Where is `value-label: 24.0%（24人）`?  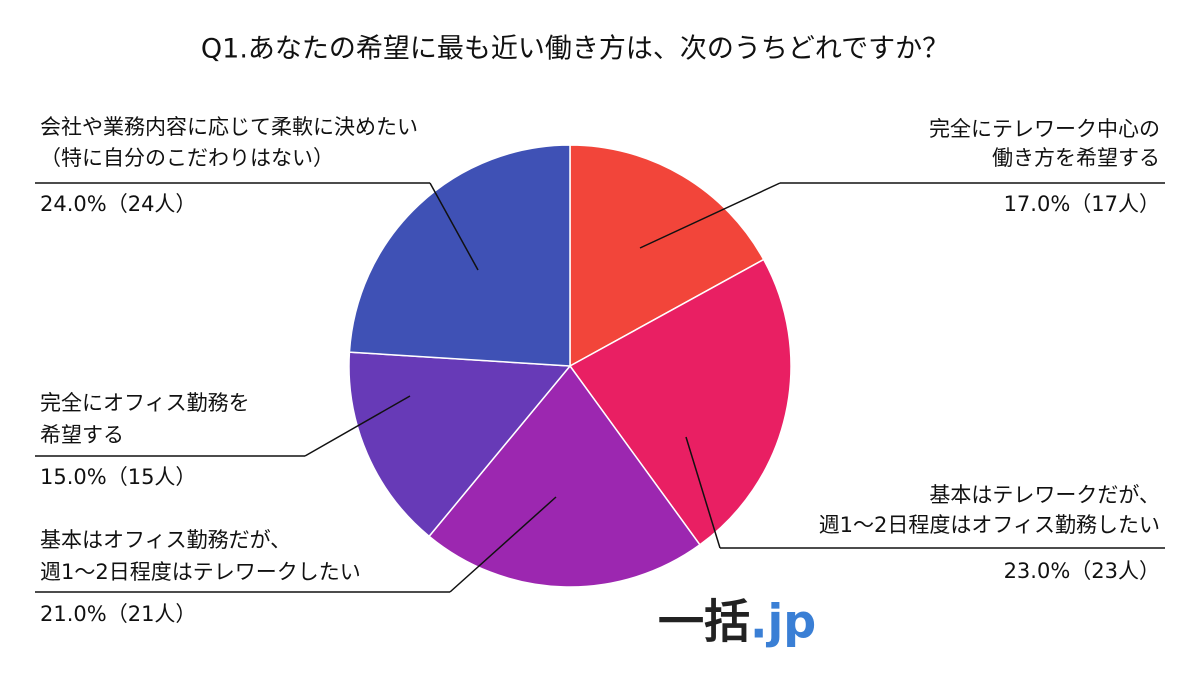 value-label: 24.0%（24人） is located at coordinates (118, 204).